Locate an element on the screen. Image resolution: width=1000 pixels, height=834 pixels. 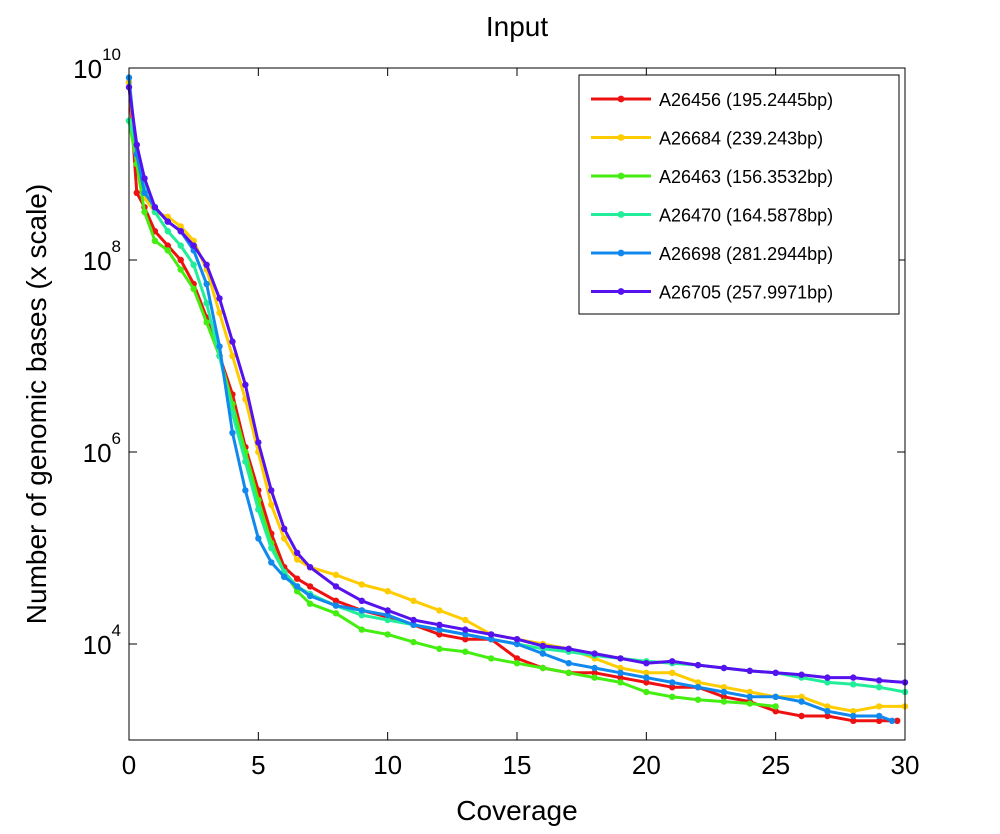
legend-label: A26705 (257.9971bp) is located at coordinates (746, 293).